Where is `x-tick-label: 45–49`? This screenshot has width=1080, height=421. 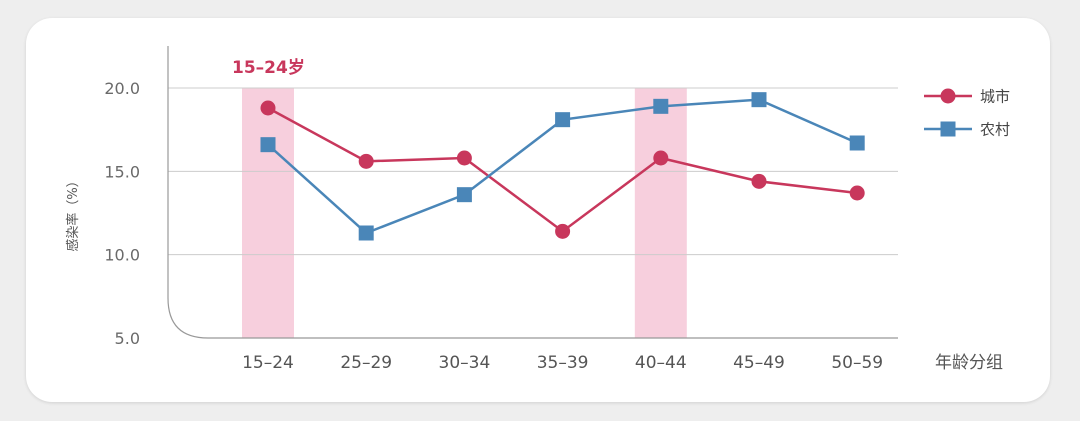
x-tick-label: 45–49 is located at coordinates (759, 363).